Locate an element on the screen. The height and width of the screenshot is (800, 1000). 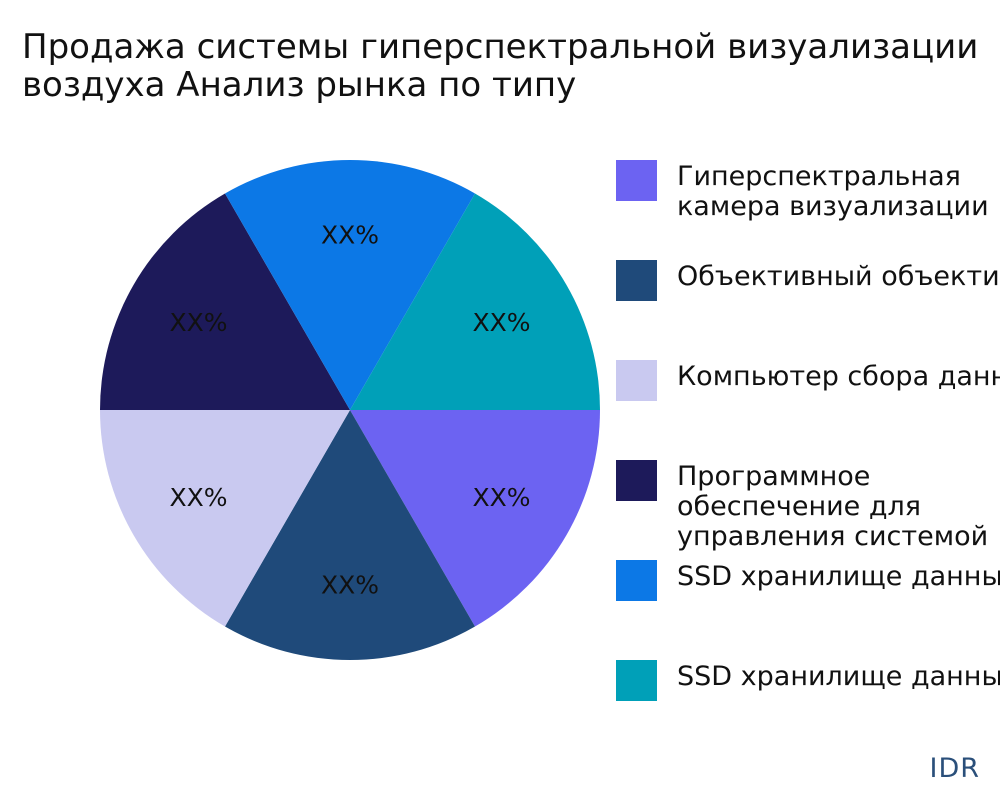
legend-label: Объективный объектив is located at coordinates (838, 277).